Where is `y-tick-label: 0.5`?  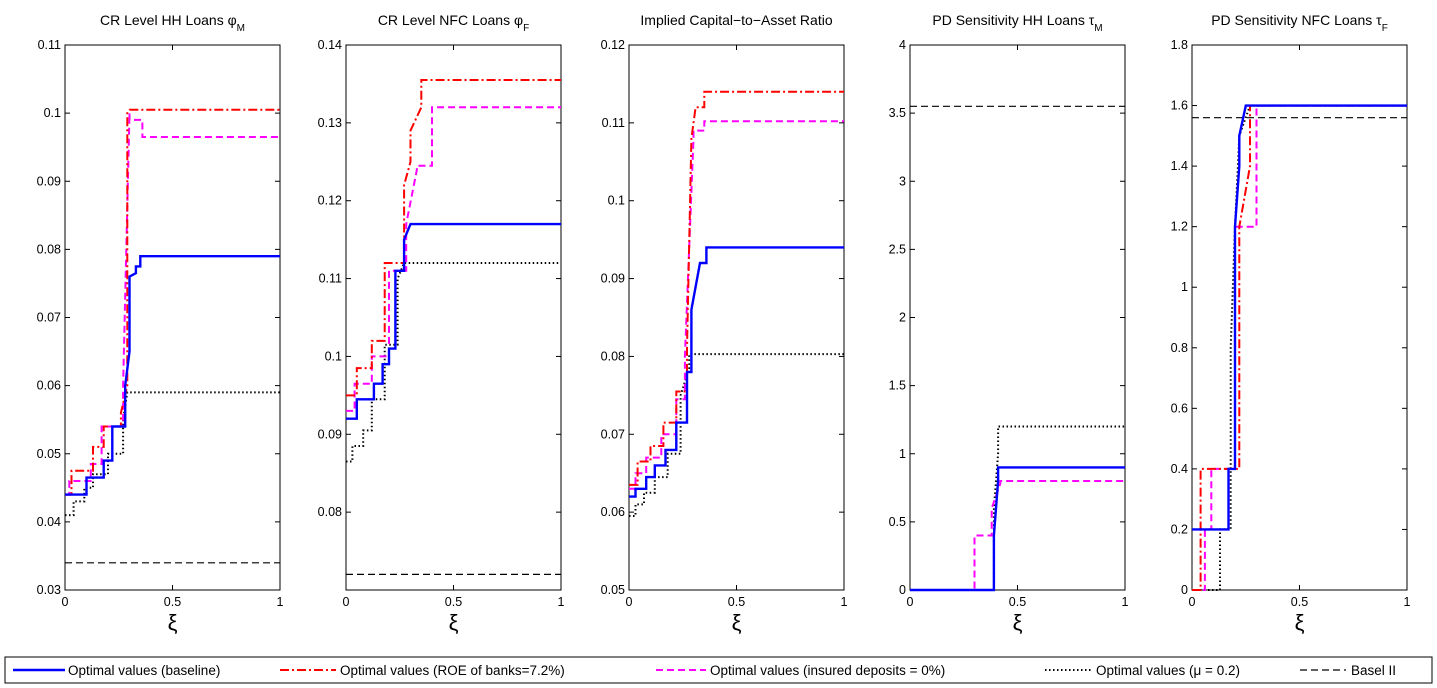
y-tick-label: 0.5 is located at coordinates (897, 522).